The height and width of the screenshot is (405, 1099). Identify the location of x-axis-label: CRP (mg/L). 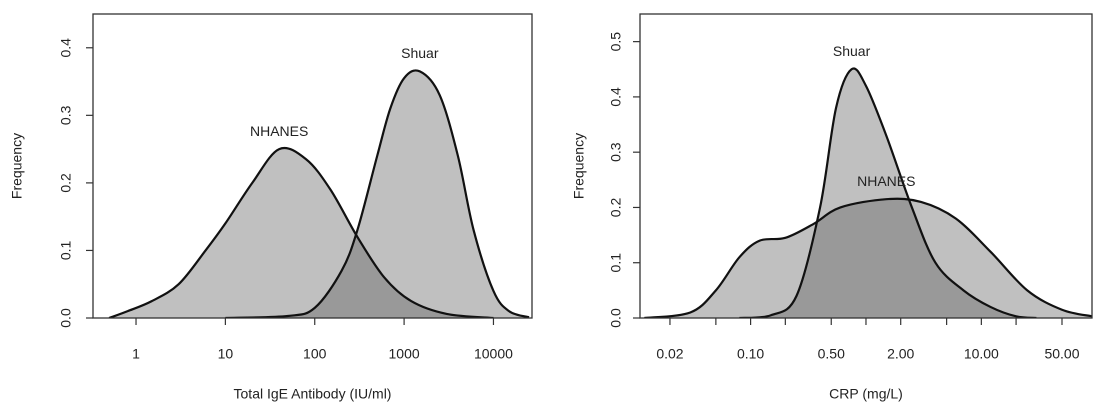
(866, 394).